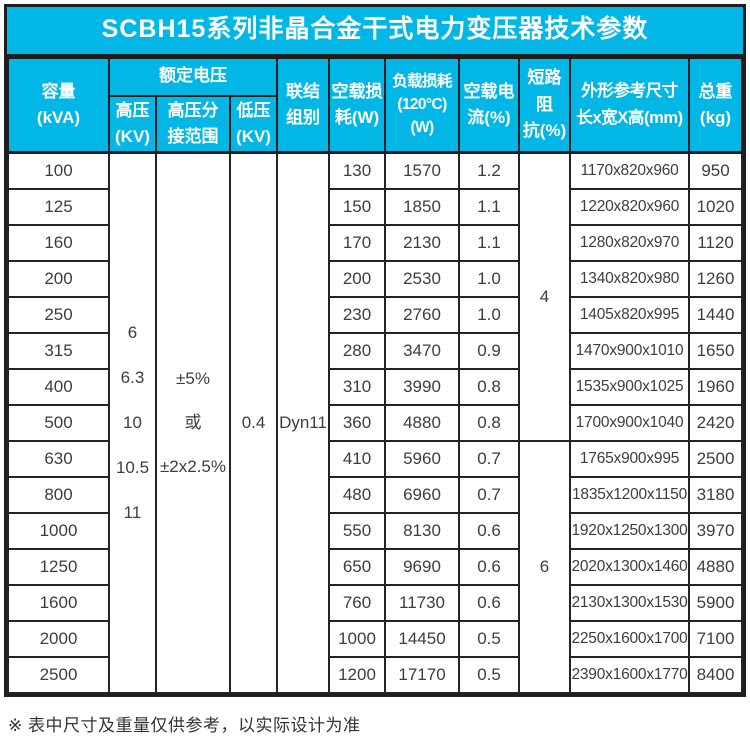 Image resolution: width=750 pixels, height=748 pixels. Describe the element at coordinates (375, 386) in the screenshot. I see `table-row: 400 310 3990 0.8 1535x900x1025 1960` at that location.